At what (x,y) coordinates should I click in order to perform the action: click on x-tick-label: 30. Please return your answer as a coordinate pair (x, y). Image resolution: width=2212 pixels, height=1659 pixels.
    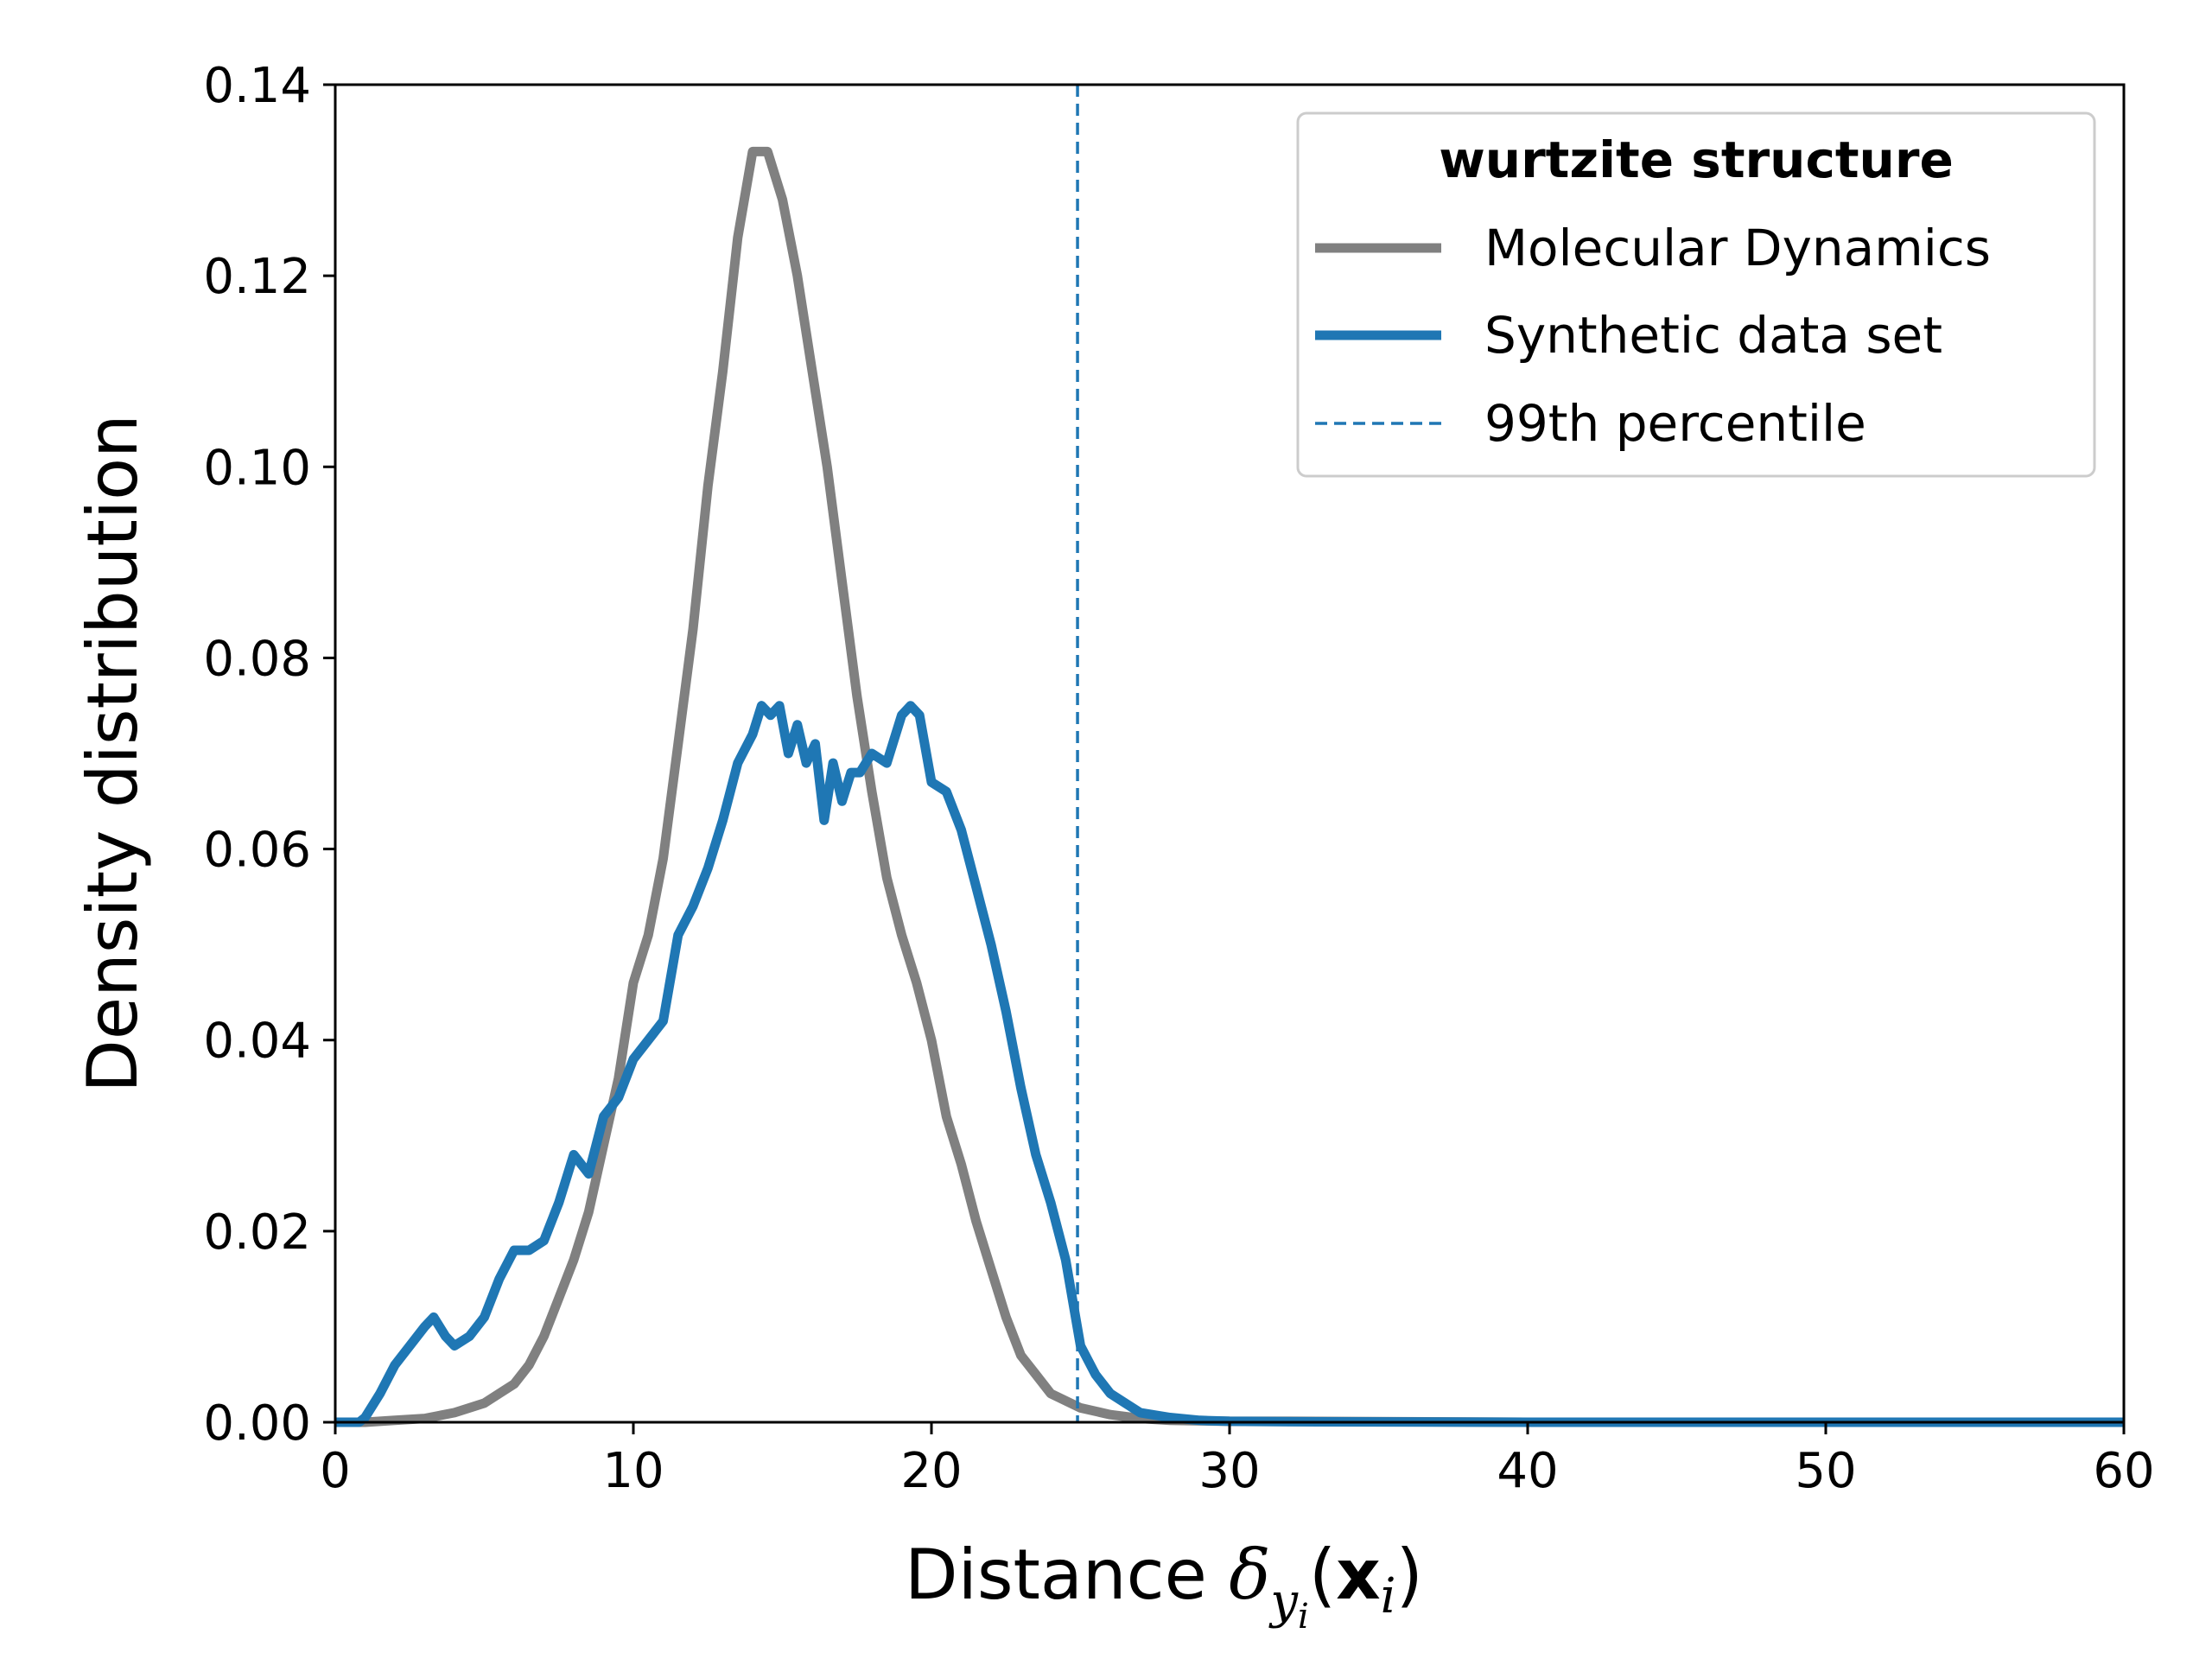
    Looking at the image, I should click on (1229, 1471).